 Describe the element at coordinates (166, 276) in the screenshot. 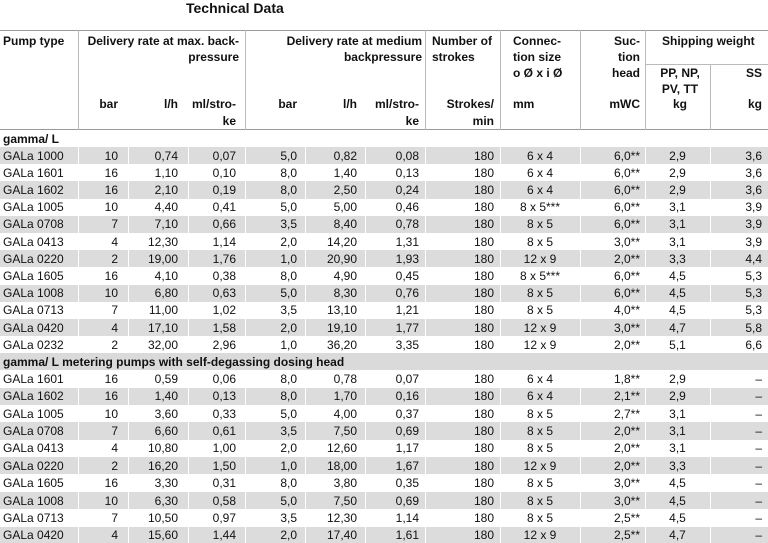

I see `table-cell: 4,10` at that location.